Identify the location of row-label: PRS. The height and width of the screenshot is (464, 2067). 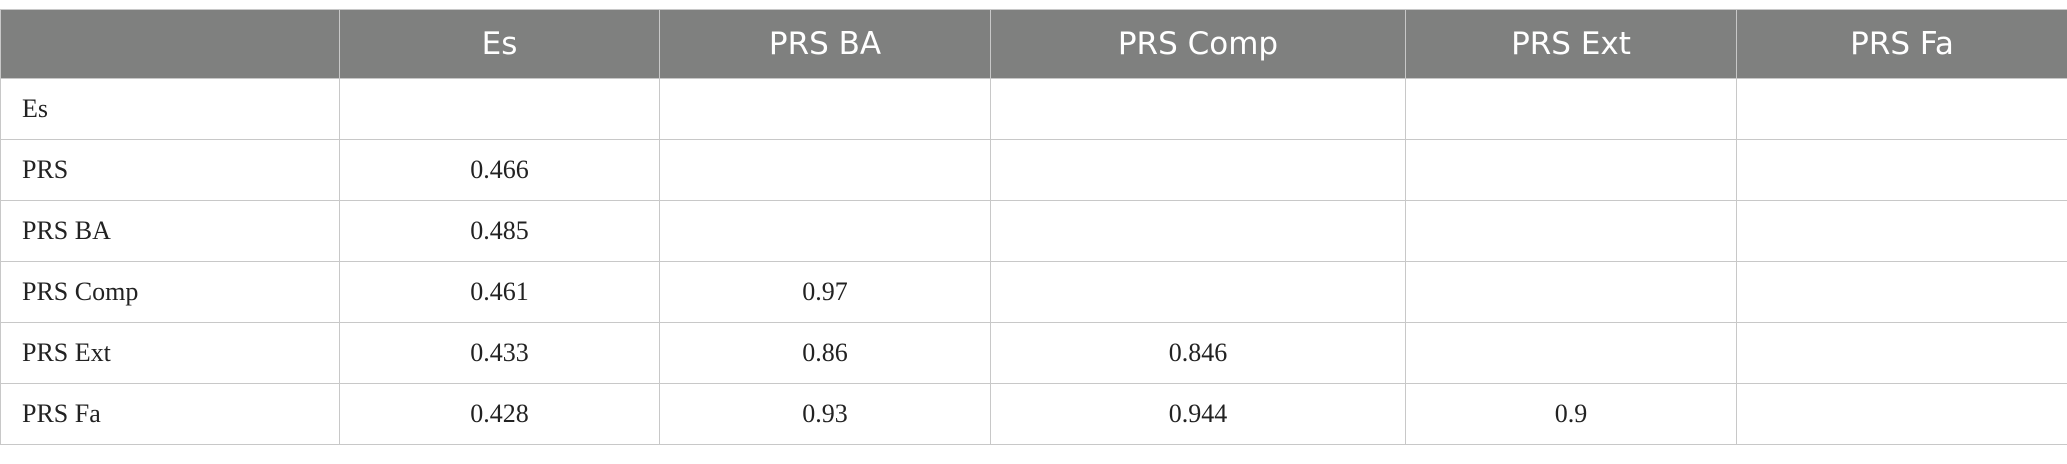
(170, 170).